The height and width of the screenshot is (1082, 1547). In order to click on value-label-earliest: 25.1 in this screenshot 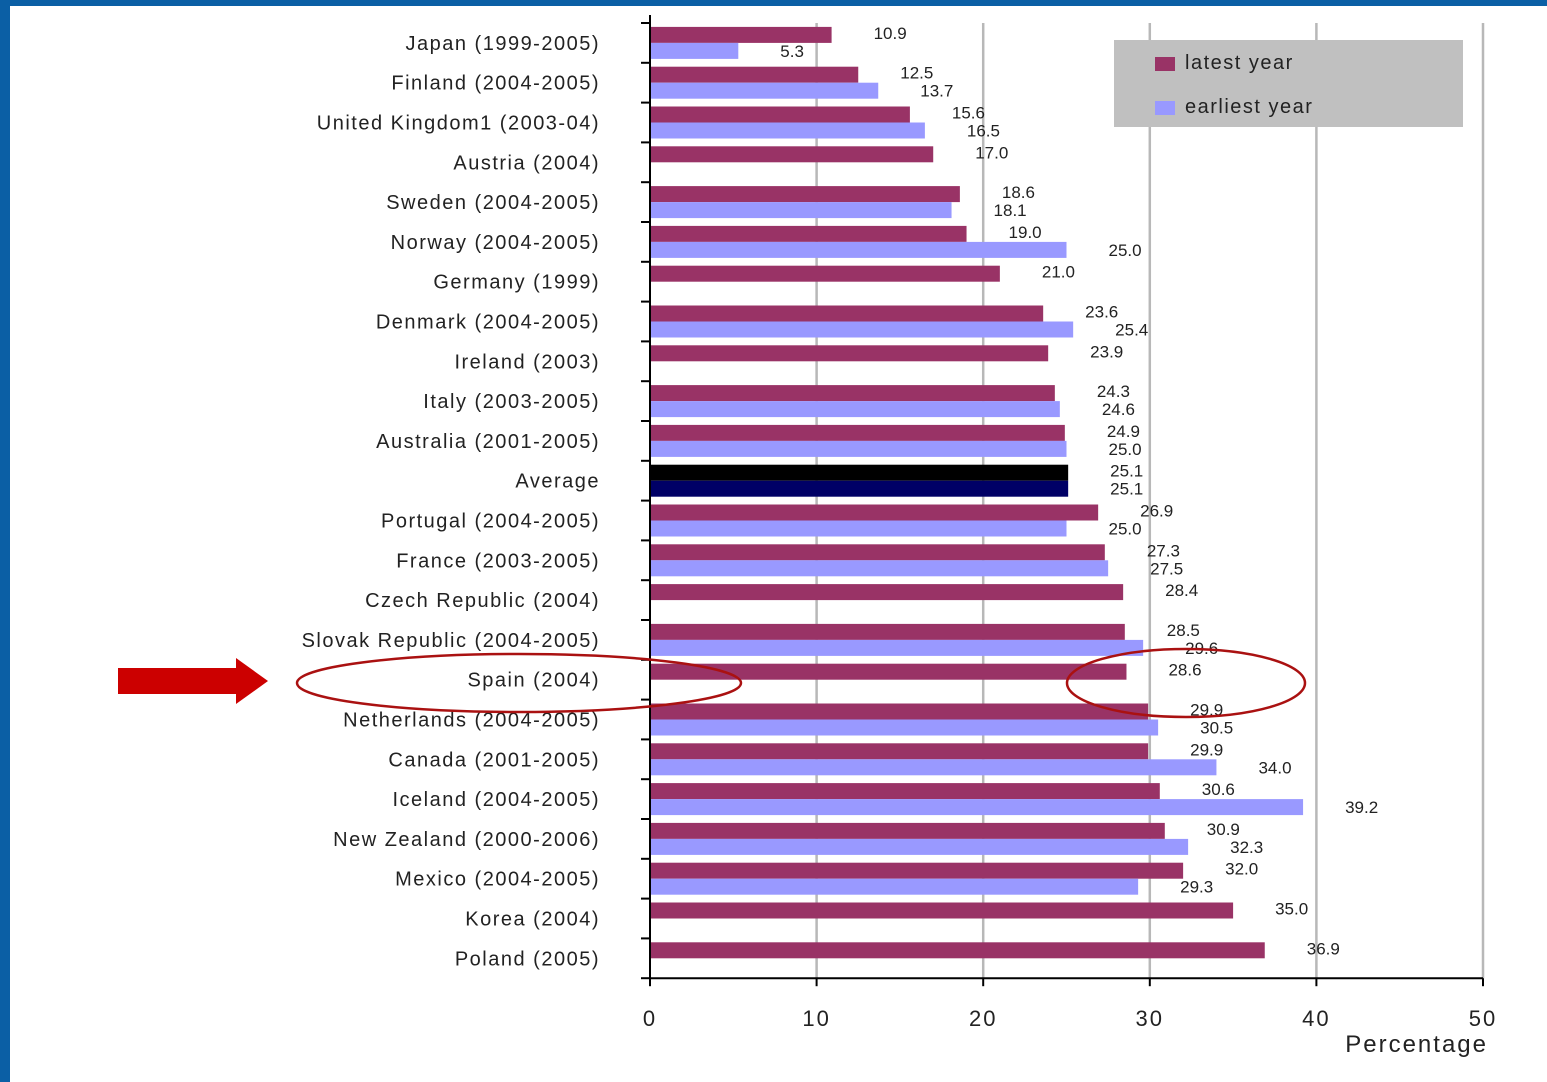, I will do `click(1126, 489)`.